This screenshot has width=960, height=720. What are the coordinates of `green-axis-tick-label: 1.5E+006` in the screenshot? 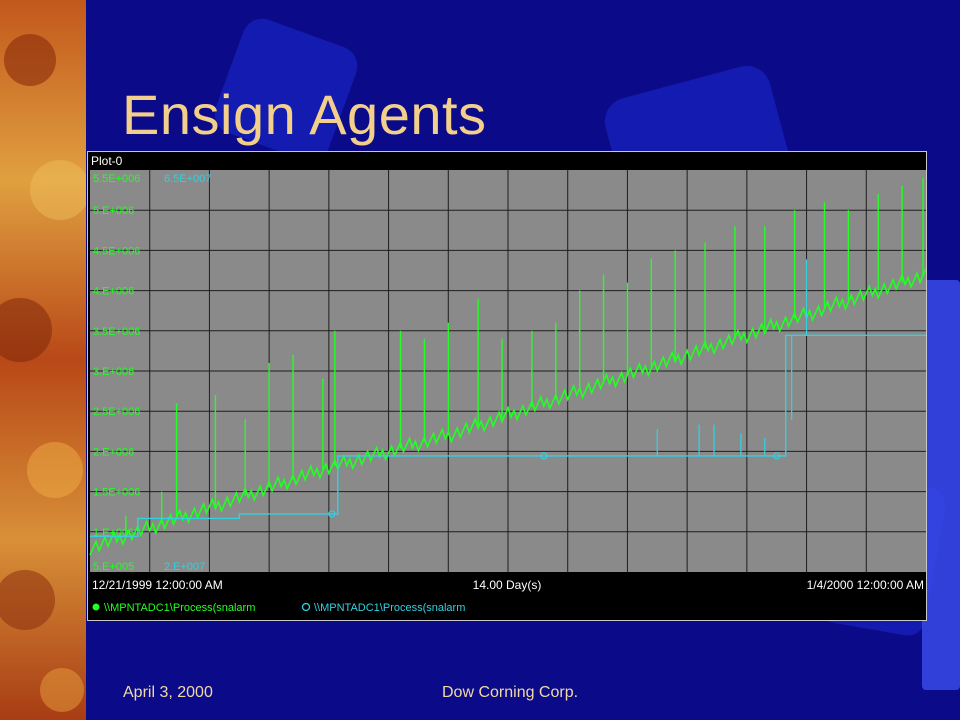 It's located at (116, 493).